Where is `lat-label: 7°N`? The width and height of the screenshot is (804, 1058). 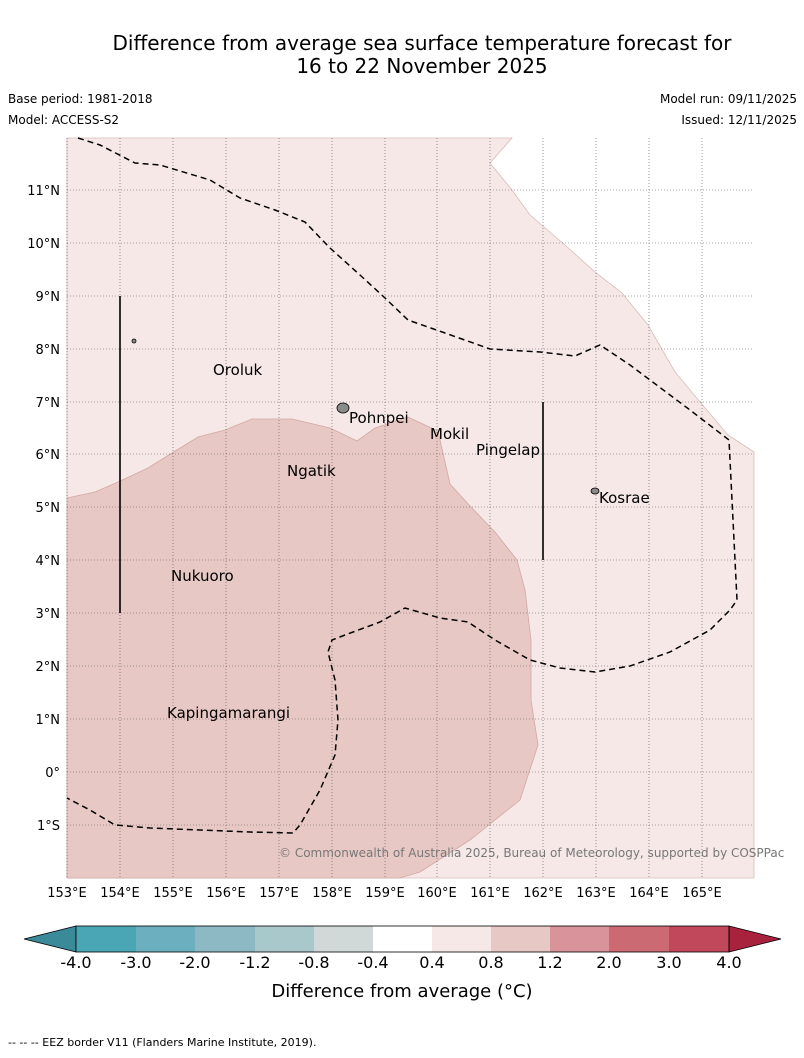 lat-label: 7°N is located at coordinates (48, 403).